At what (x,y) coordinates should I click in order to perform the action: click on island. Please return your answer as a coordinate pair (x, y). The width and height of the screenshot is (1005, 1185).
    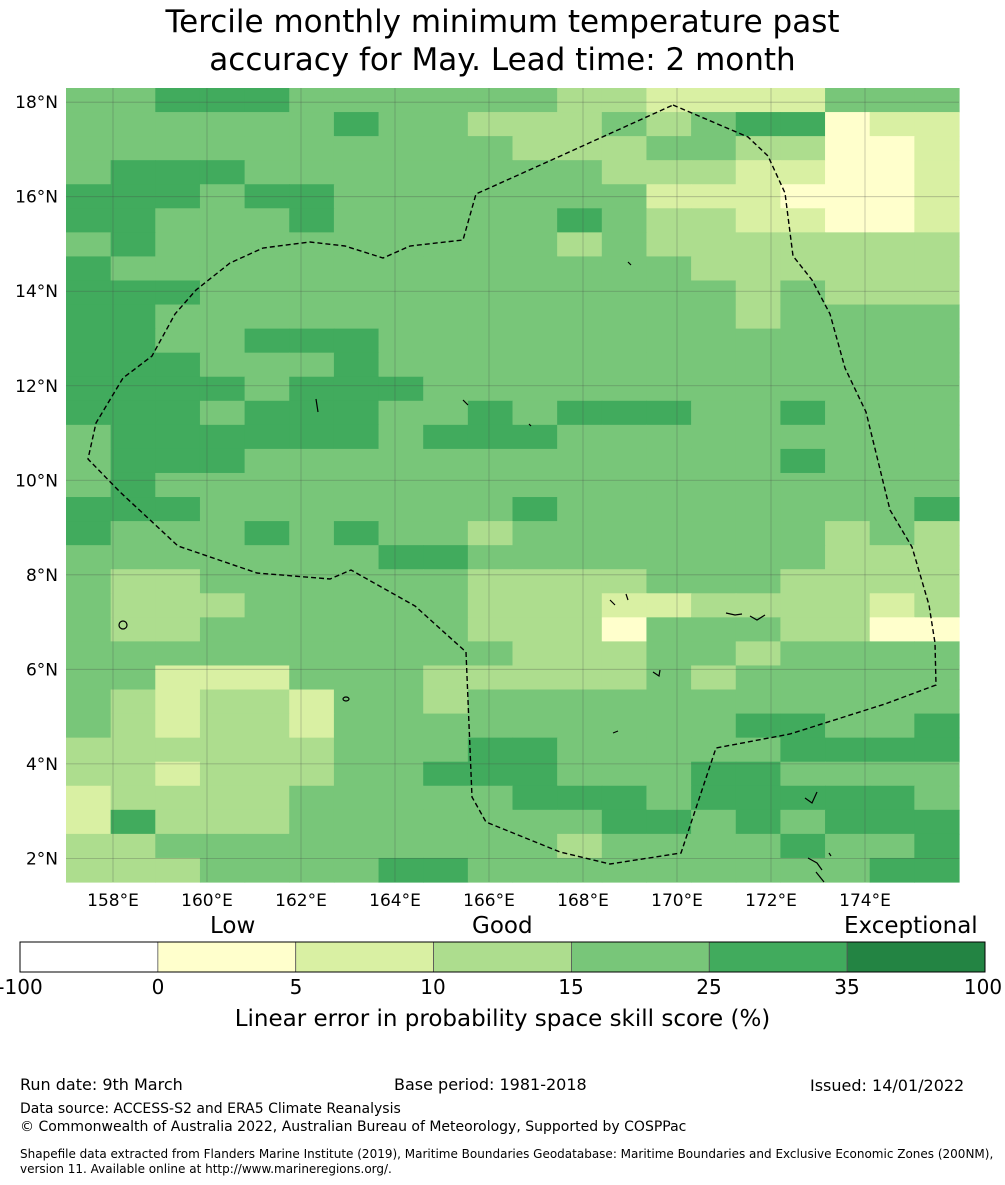
    Looking at the image, I should click on (811, 797).